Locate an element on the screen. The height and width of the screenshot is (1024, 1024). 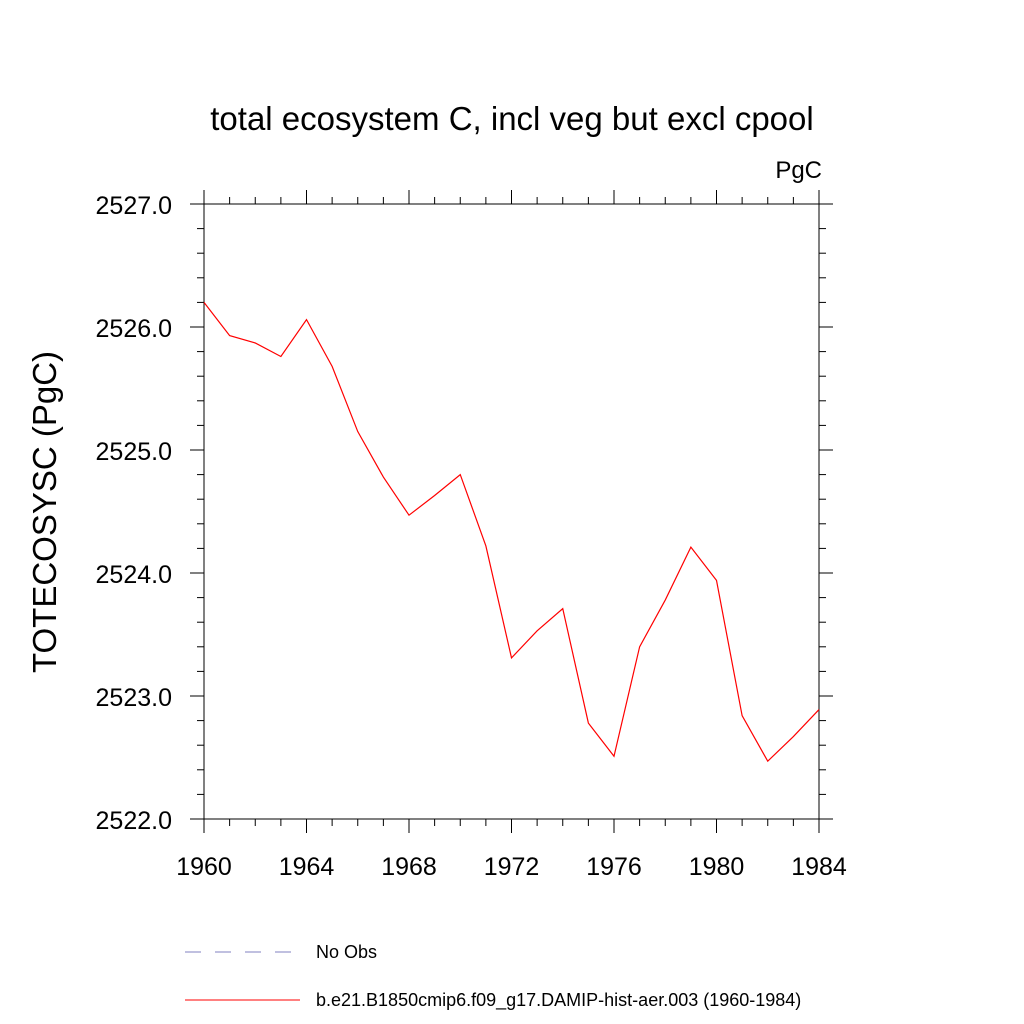
x-tick-label: 1976 is located at coordinates (614, 867).